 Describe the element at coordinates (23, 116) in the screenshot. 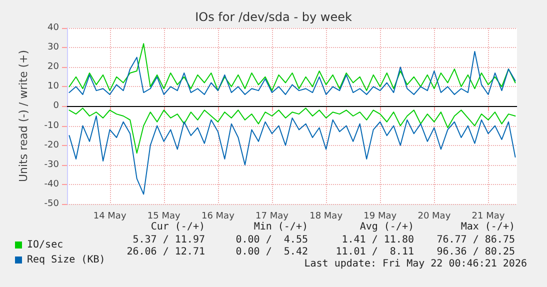

I see `y-axis-title: Units read (-) / write (+)` at that location.